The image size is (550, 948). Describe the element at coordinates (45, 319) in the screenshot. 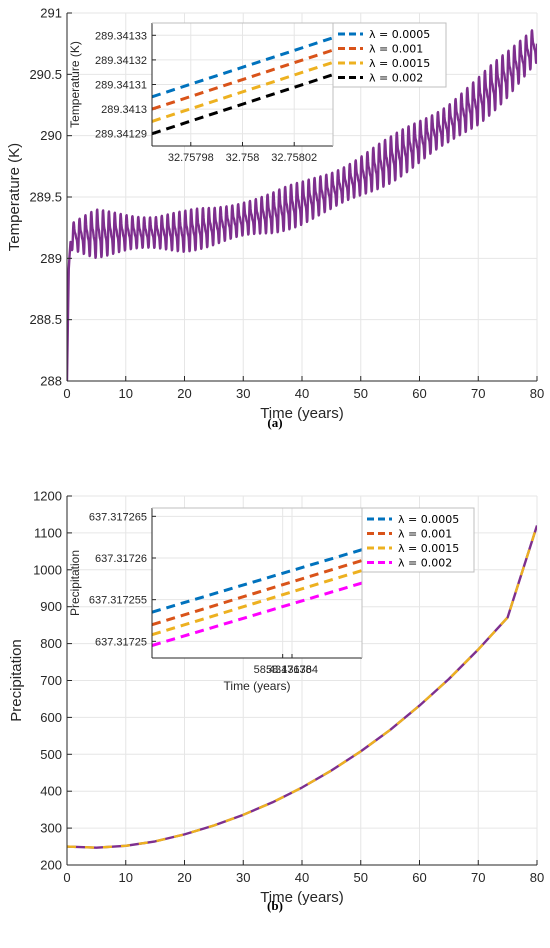

I see `y-tick-label: 288.5` at that location.